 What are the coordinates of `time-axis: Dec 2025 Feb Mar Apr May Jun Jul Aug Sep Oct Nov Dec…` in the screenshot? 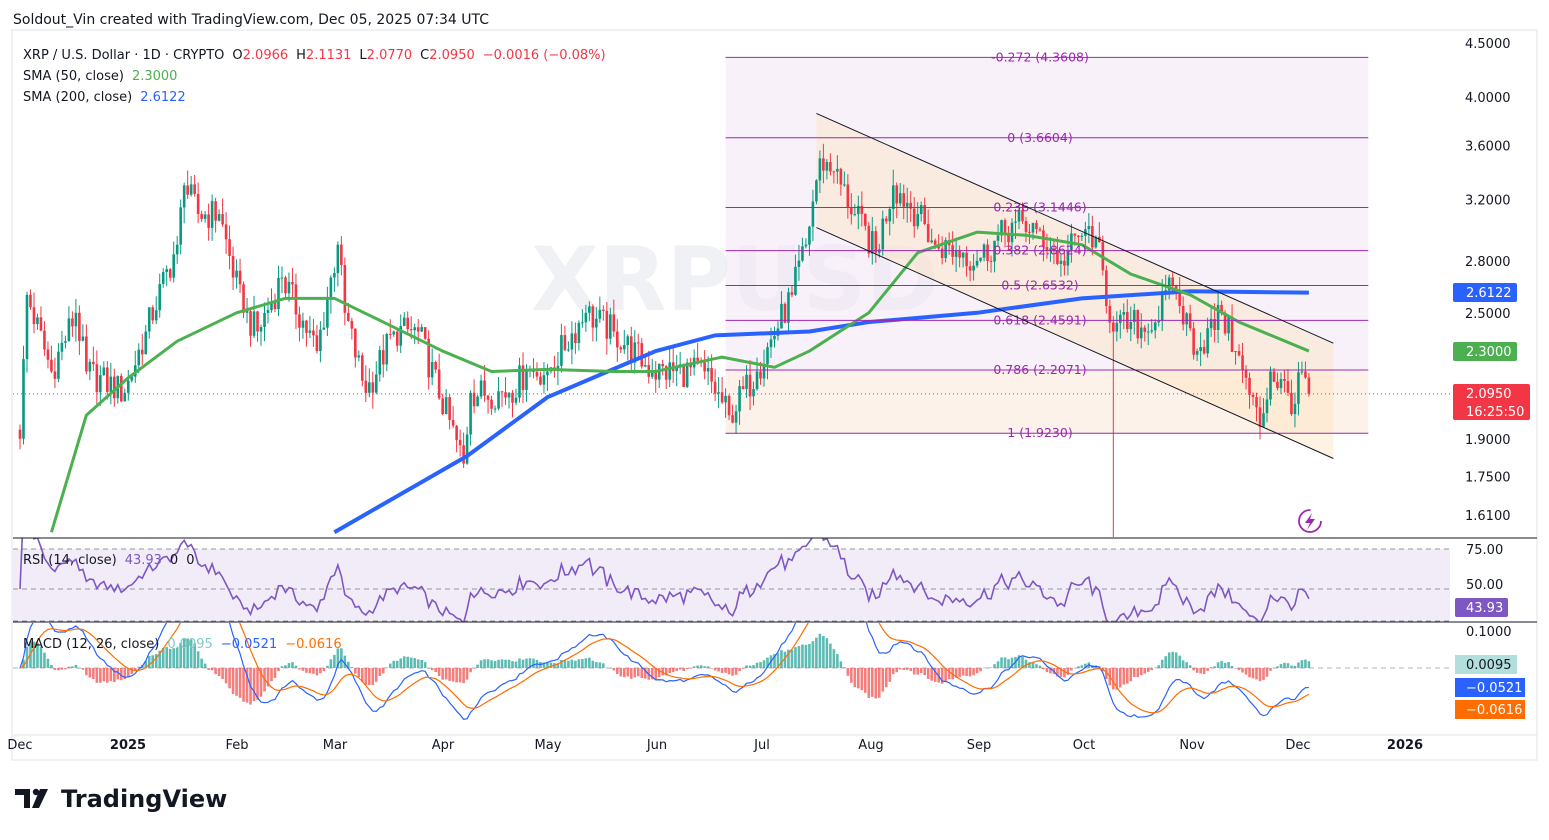 It's located at (715, 745).